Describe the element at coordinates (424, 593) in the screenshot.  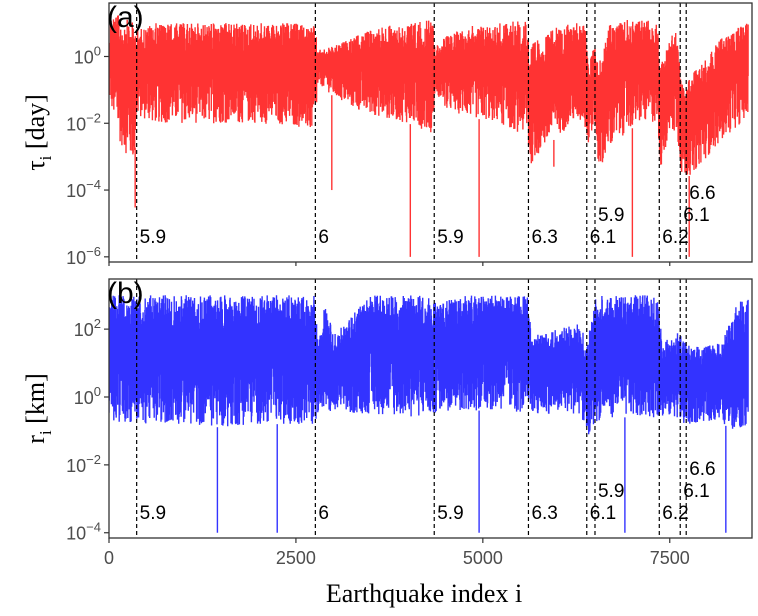
I see `x-axis-title: Earthquake index i` at that location.